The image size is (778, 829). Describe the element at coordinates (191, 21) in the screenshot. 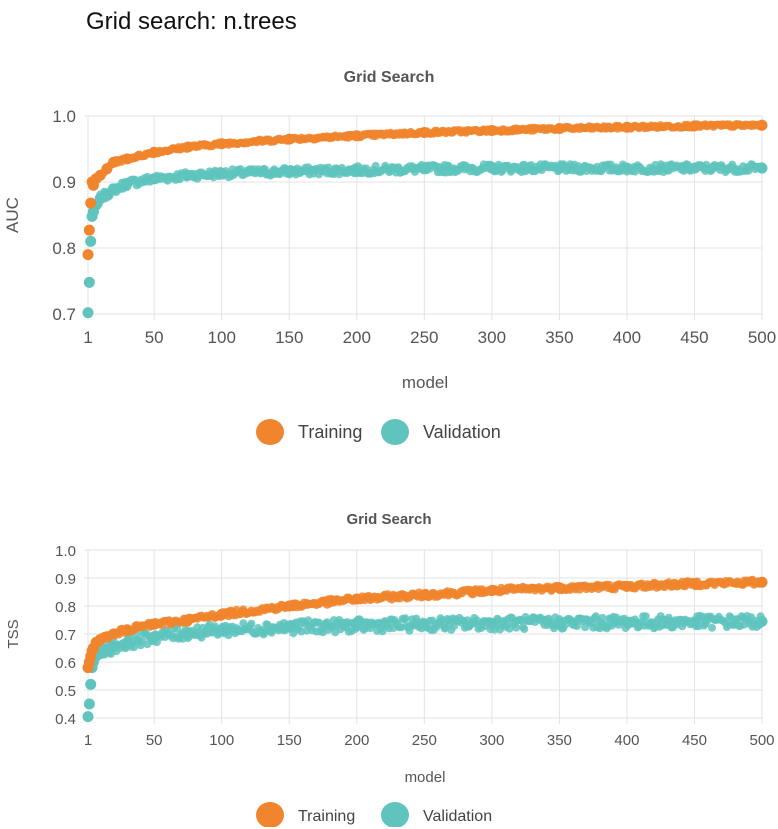

I see `page-title: Grid search: n.trees` at that location.